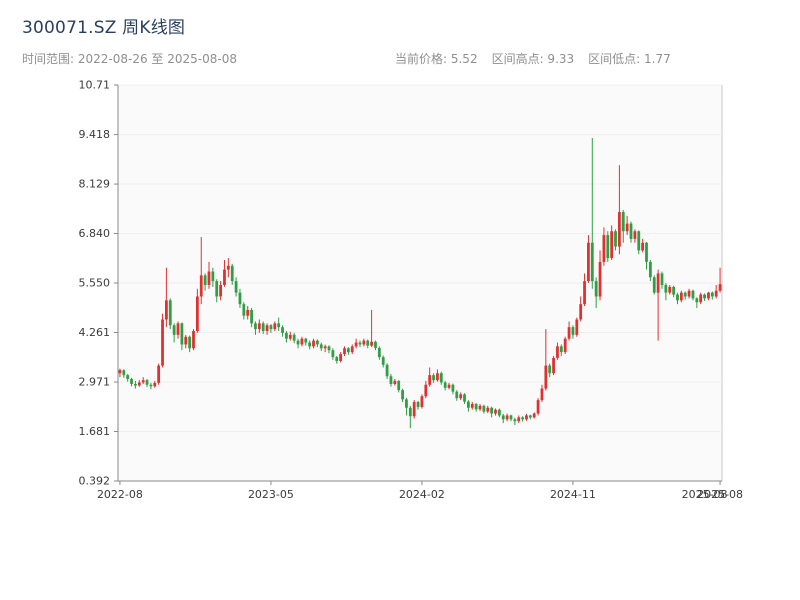  Describe the element at coordinates (104, 28) in the screenshot. I see `chart-title: 300071.SZ 周K线图` at that location.